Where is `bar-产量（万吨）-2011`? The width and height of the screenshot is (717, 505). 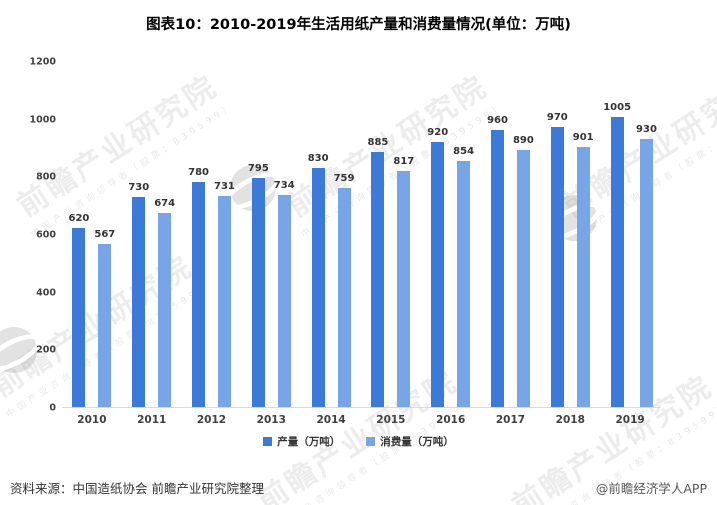 bar-产量（万吨）-2011 is located at coordinates (139, 301).